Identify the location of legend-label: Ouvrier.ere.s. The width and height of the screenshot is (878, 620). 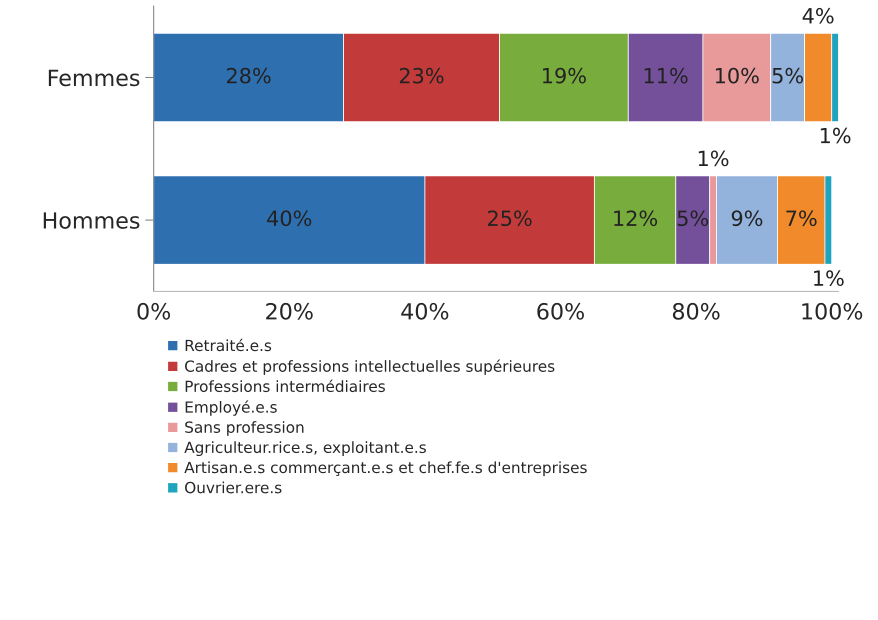
(233, 488).